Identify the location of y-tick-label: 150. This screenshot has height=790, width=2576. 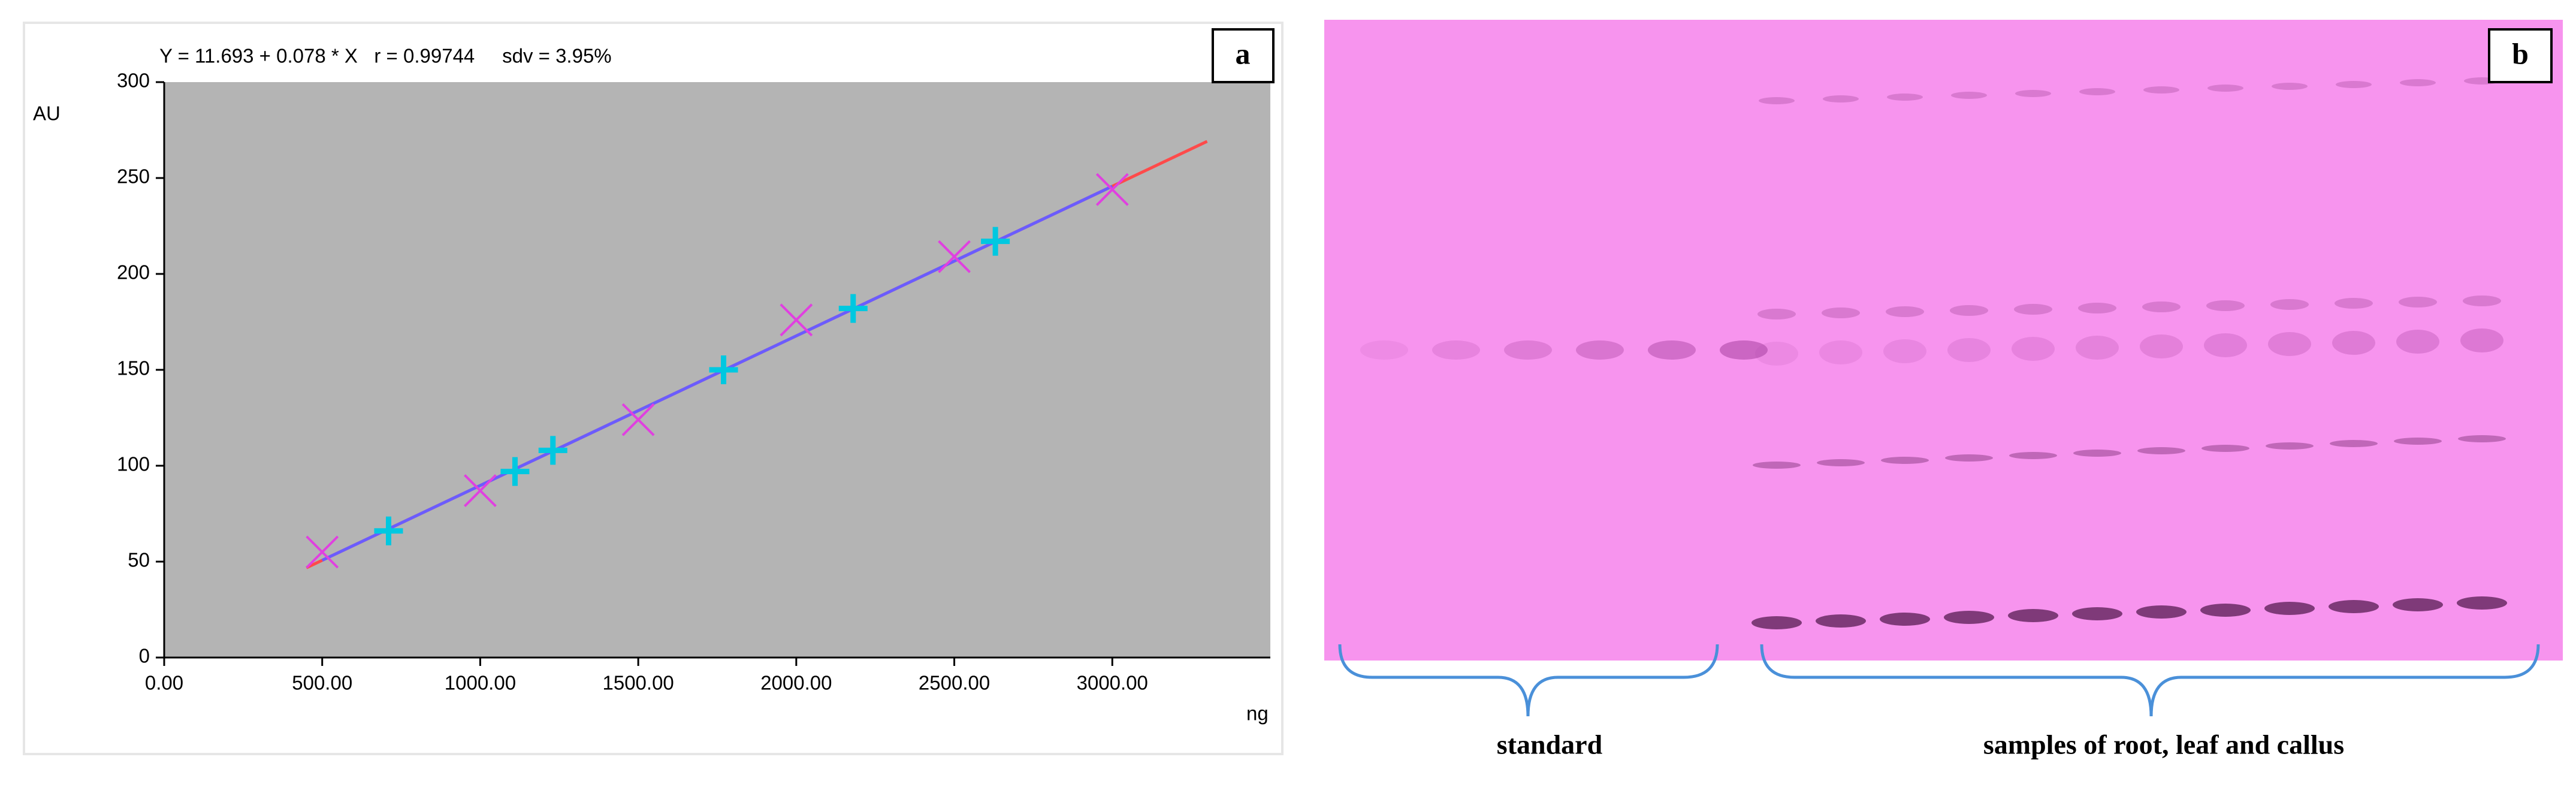
(133, 368).